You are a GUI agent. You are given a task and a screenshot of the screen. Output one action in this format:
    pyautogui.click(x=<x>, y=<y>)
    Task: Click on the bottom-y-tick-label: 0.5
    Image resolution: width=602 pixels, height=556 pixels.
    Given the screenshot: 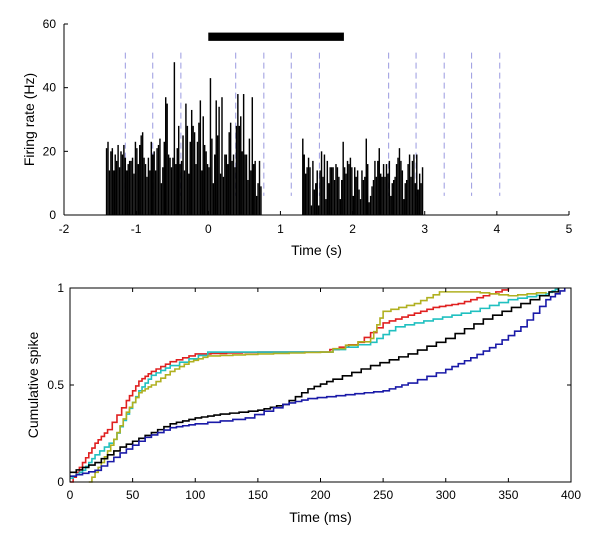 What is the action you would take?
    pyautogui.click(x=55, y=385)
    